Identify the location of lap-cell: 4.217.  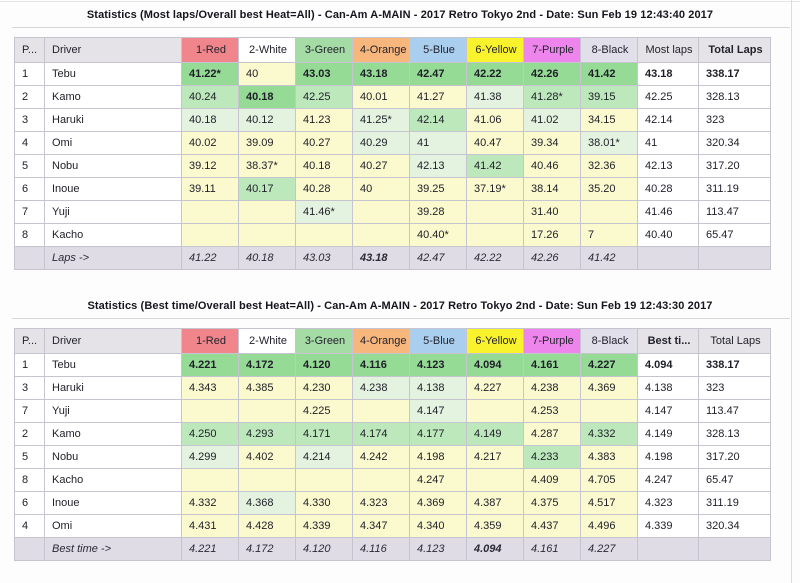
(495, 457).